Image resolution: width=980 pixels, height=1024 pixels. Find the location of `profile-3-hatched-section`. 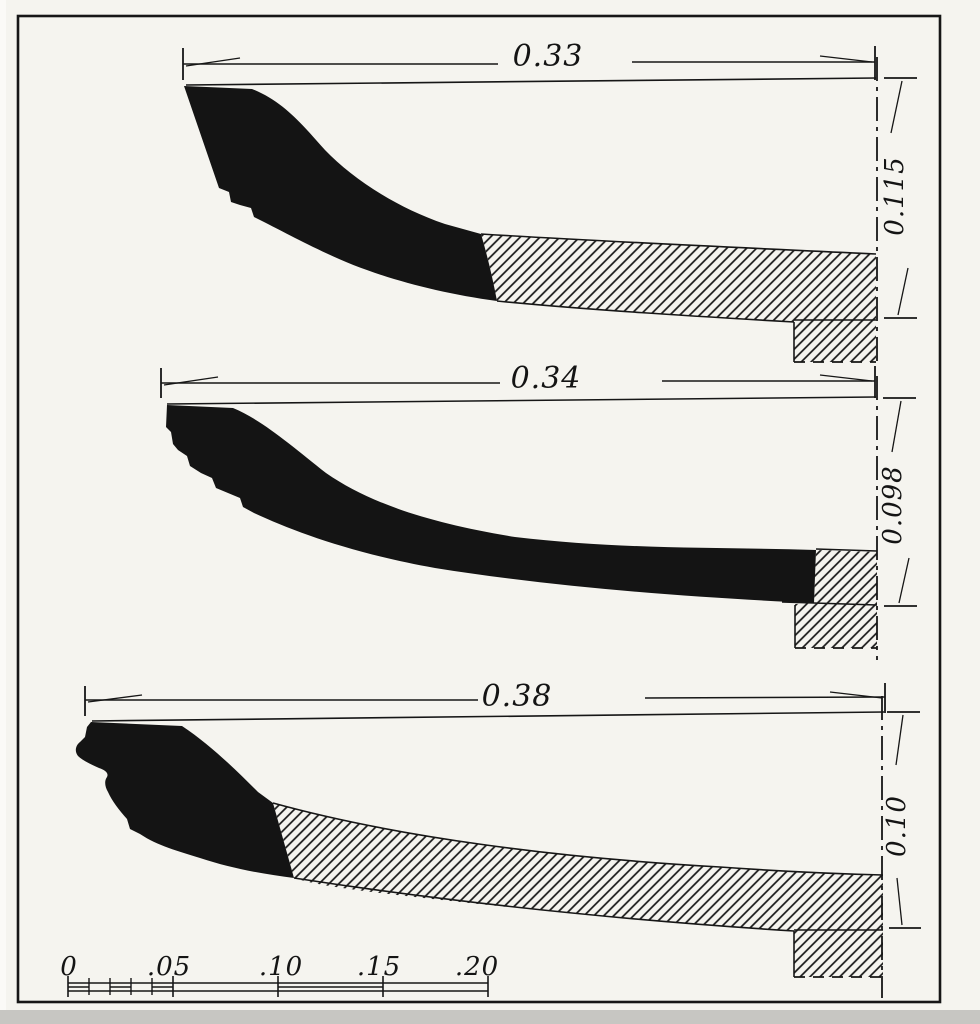

profile-3-hatched-section is located at coordinates (578, 890).